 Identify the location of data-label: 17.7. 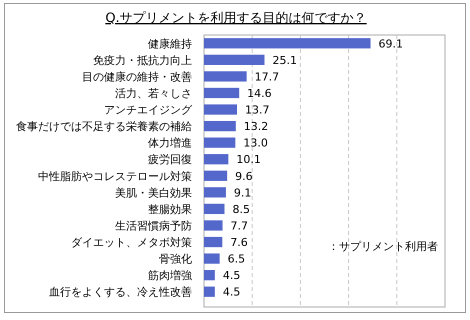
(267, 77).